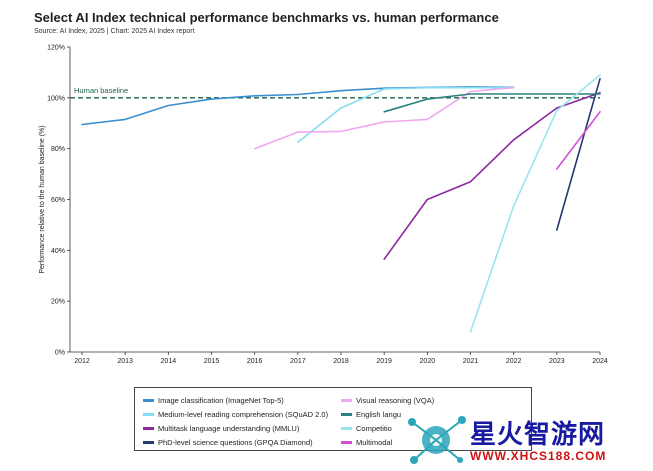 This screenshot has height=471, width=653. I want to click on legend-item: Competitio, so click(366, 428).